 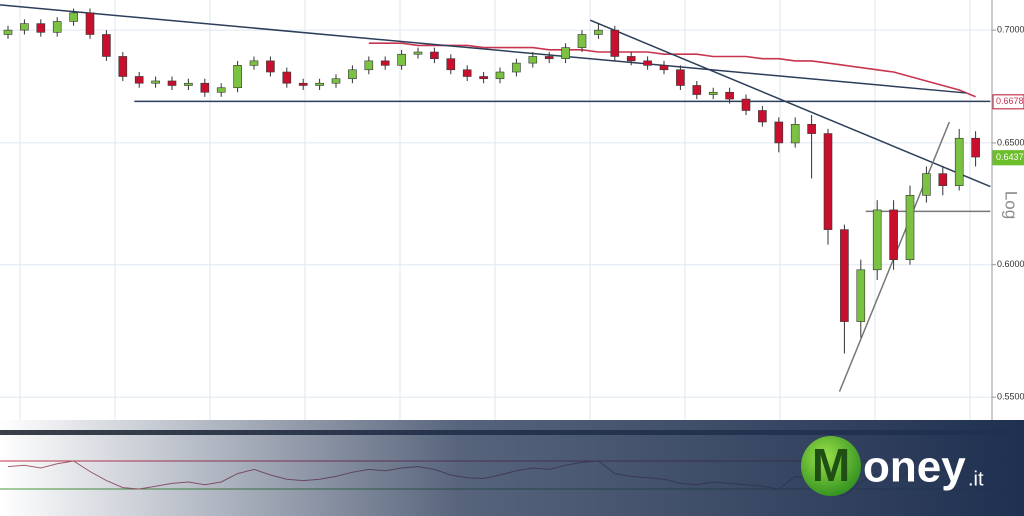 What do you see at coordinates (1010, 397) in the screenshot?
I see `y-tick-label: 0.5500` at bounding box center [1010, 397].